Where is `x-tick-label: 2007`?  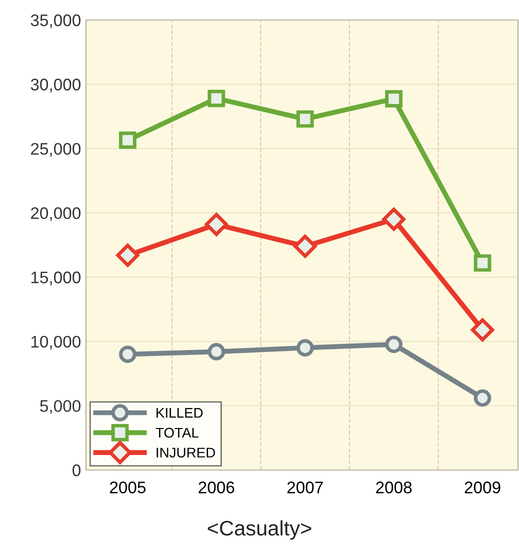
x-tick-label: 2007 is located at coordinates (305, 488).